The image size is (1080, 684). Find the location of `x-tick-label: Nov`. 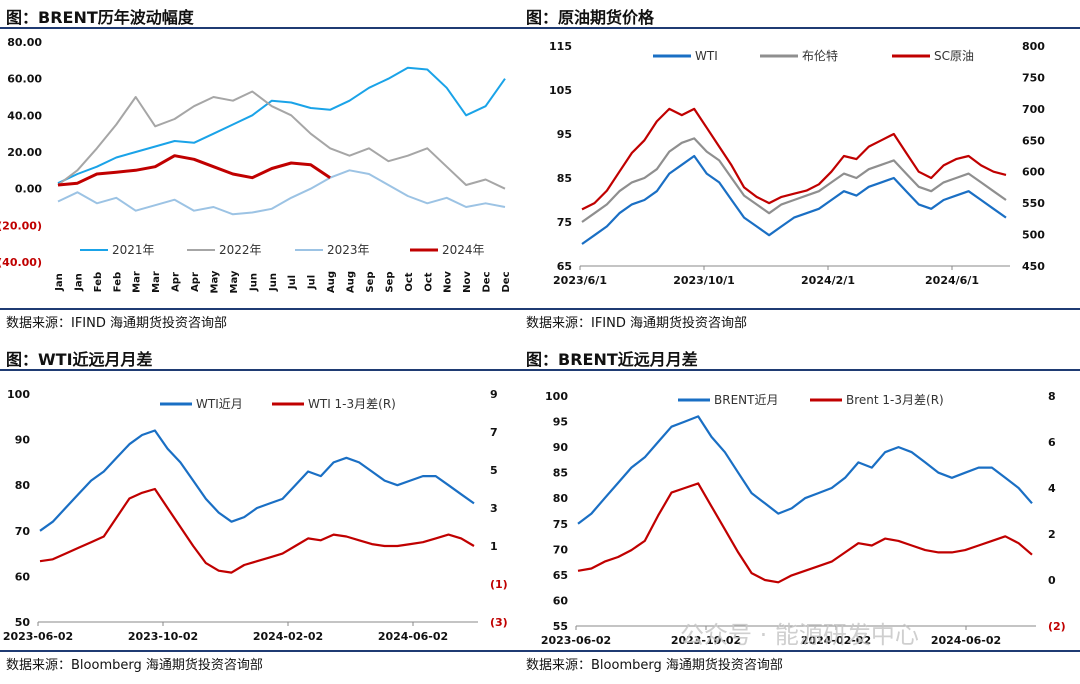

x-tick-label: Nov is located at coordinates (467, 282).